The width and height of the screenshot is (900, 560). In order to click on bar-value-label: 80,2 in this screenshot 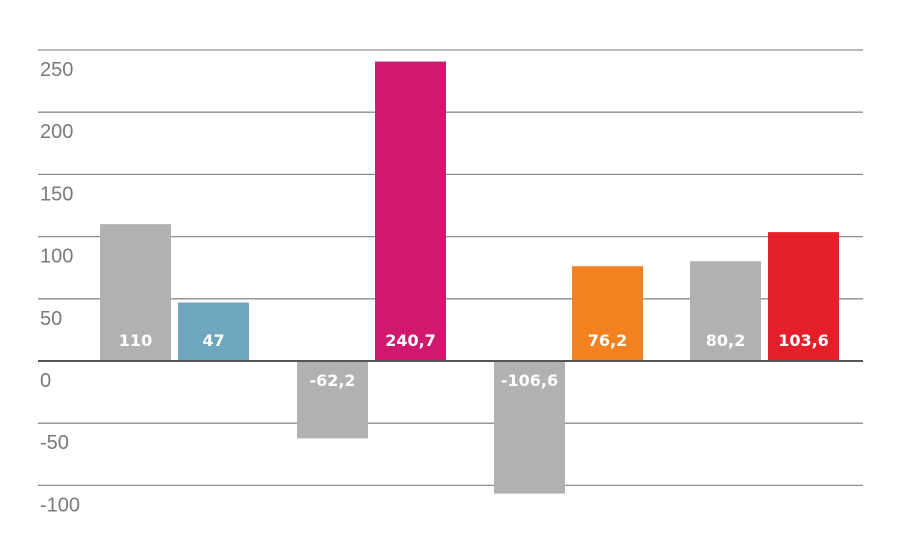, I will do `click(725, 340)`.